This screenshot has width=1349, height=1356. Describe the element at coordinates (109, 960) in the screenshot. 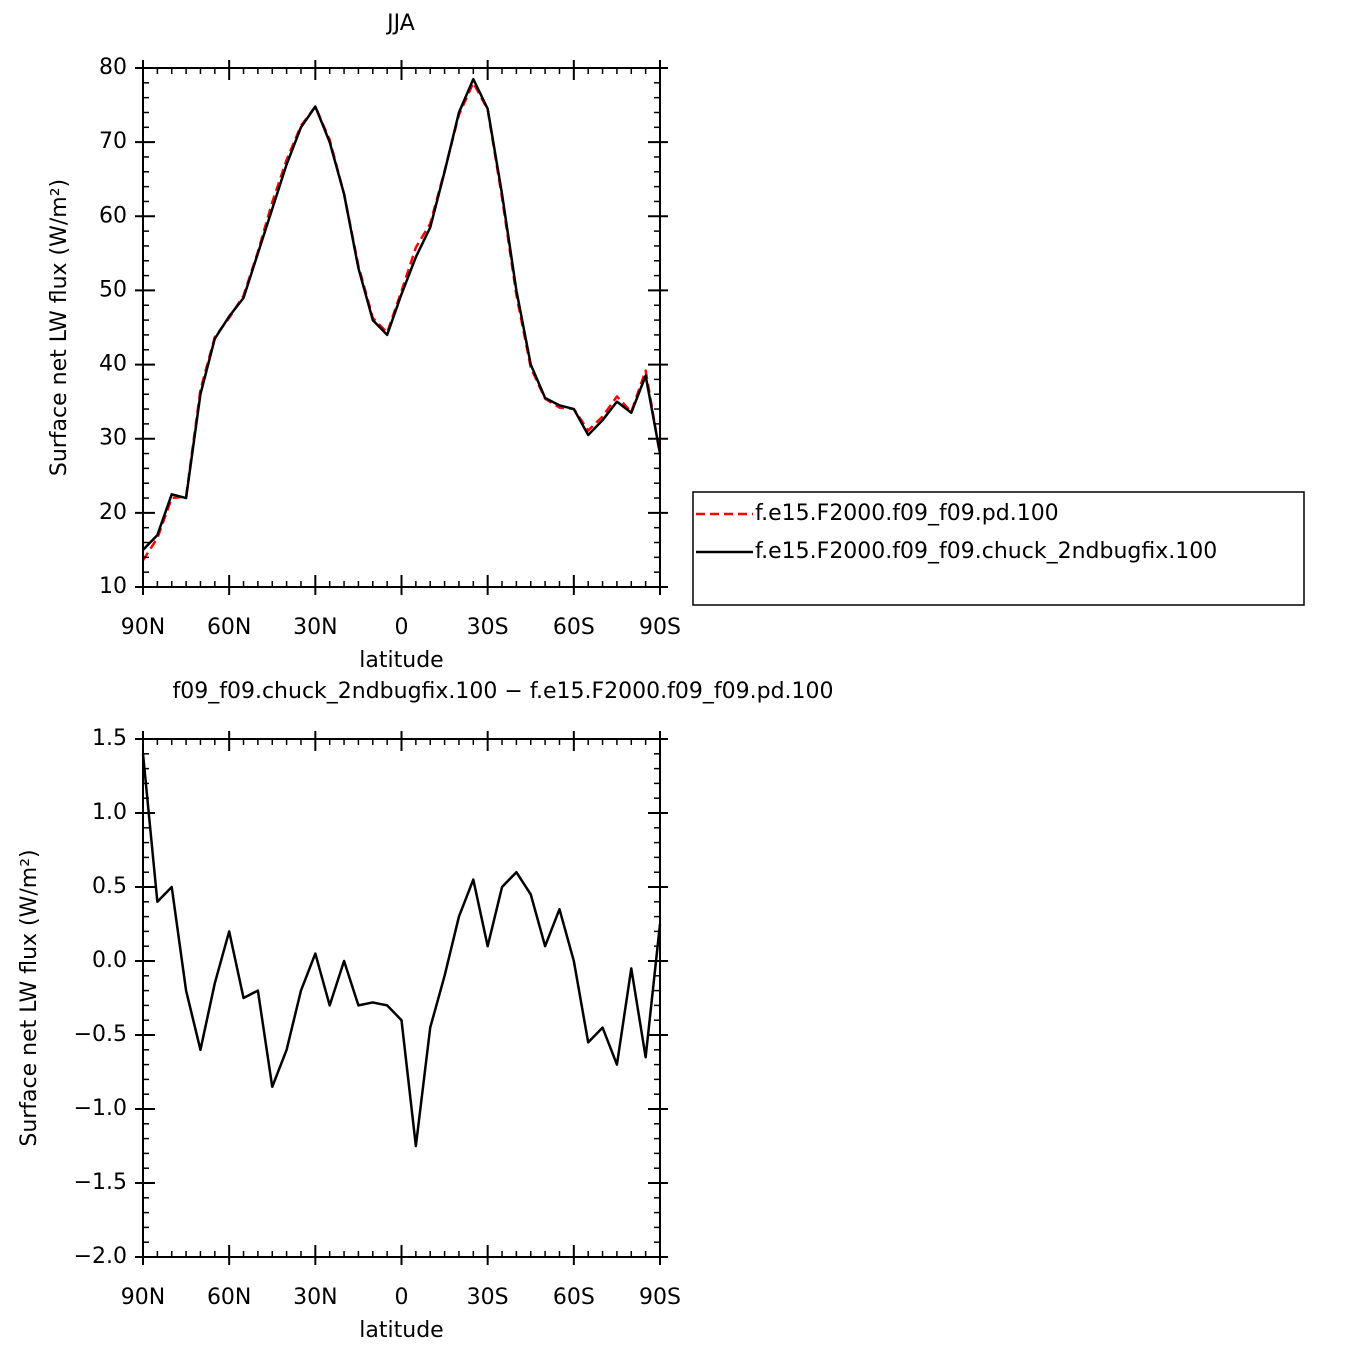

I see `y-tick-label: 0.0` at that location.